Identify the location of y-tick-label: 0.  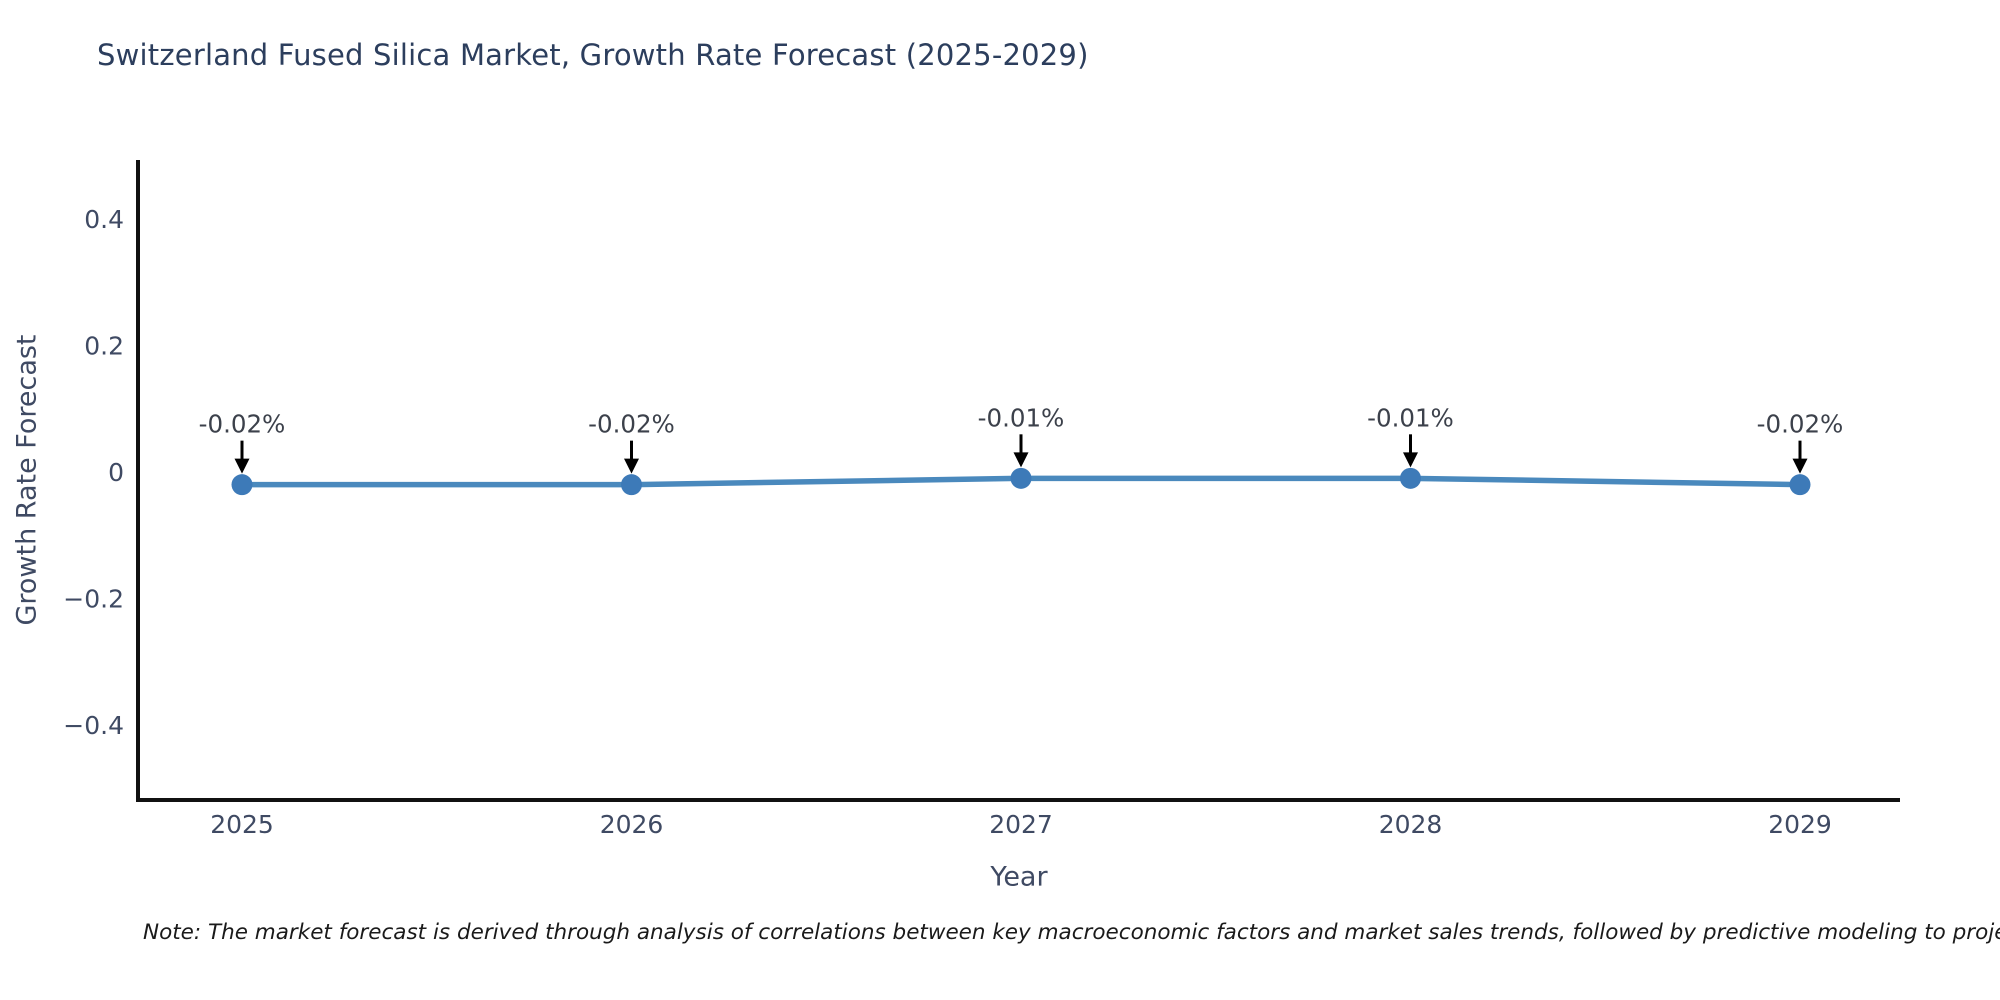
(116, 472).